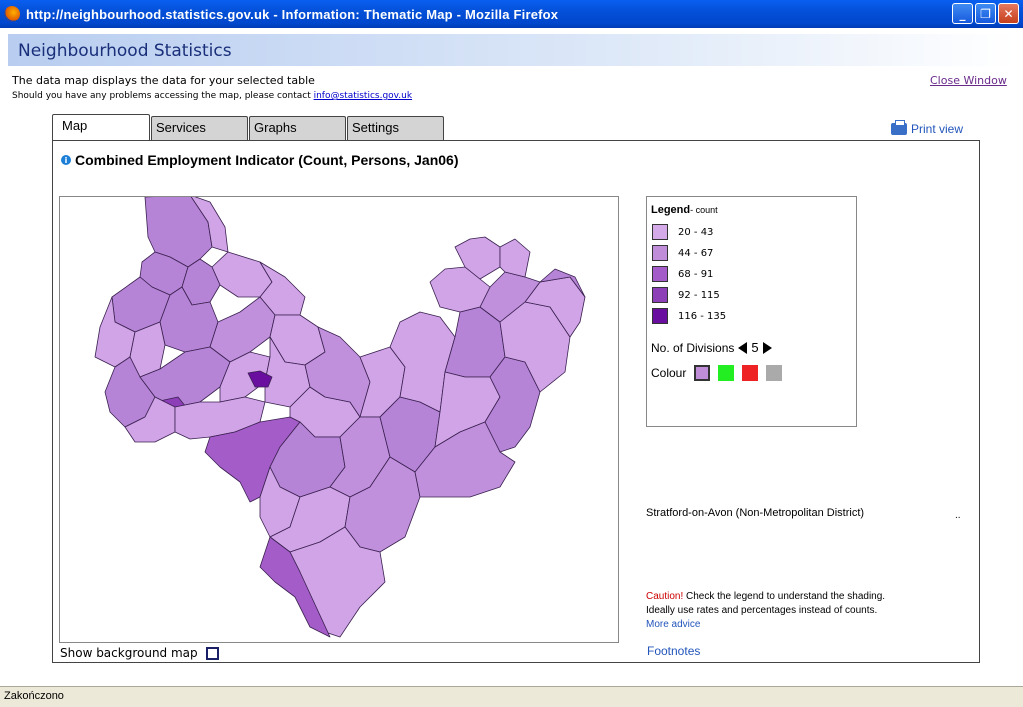 Image resolution: width=1023 pixels, height=707 pixels. I want to click on show-background-checkbox, so click(212, 653).